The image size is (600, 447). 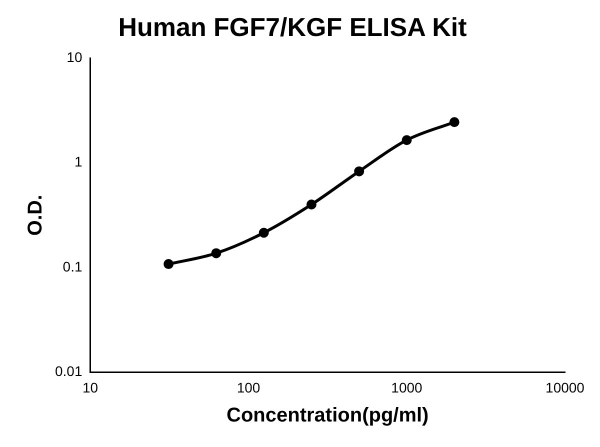 What do you see at coordinates (78, 162) in the screenshot?
I see `y-tick-label: 1` at bounding box center [78, 162].